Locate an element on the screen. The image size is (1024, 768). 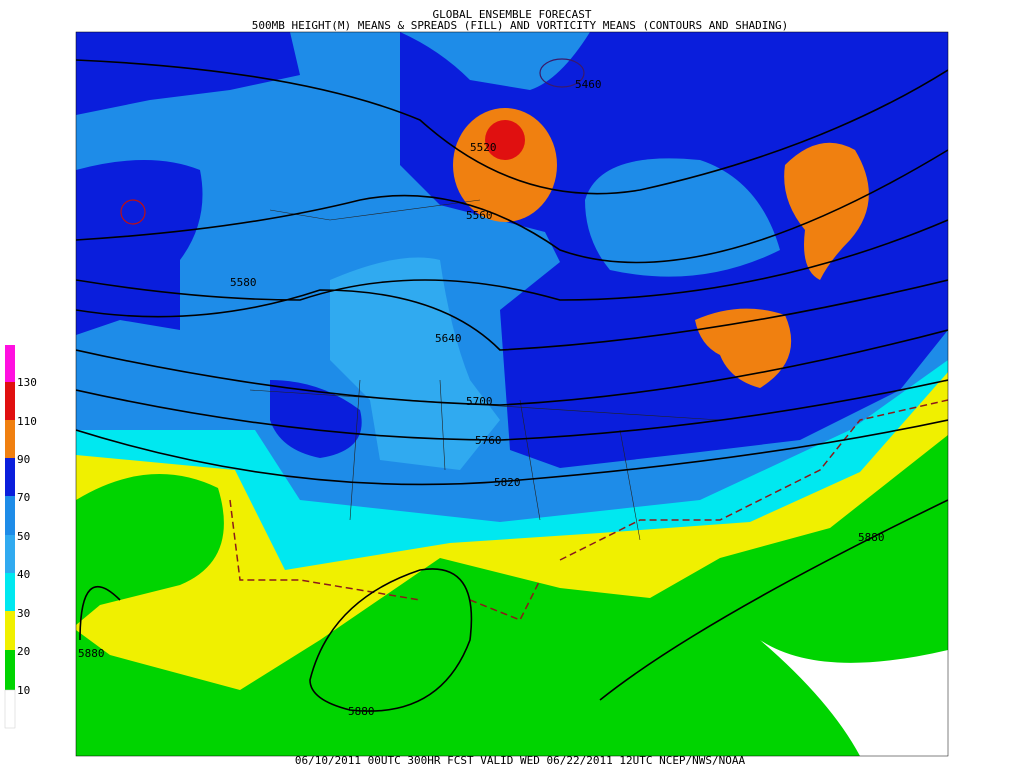
legend-label: 130 is located at coordinates (27, 382).